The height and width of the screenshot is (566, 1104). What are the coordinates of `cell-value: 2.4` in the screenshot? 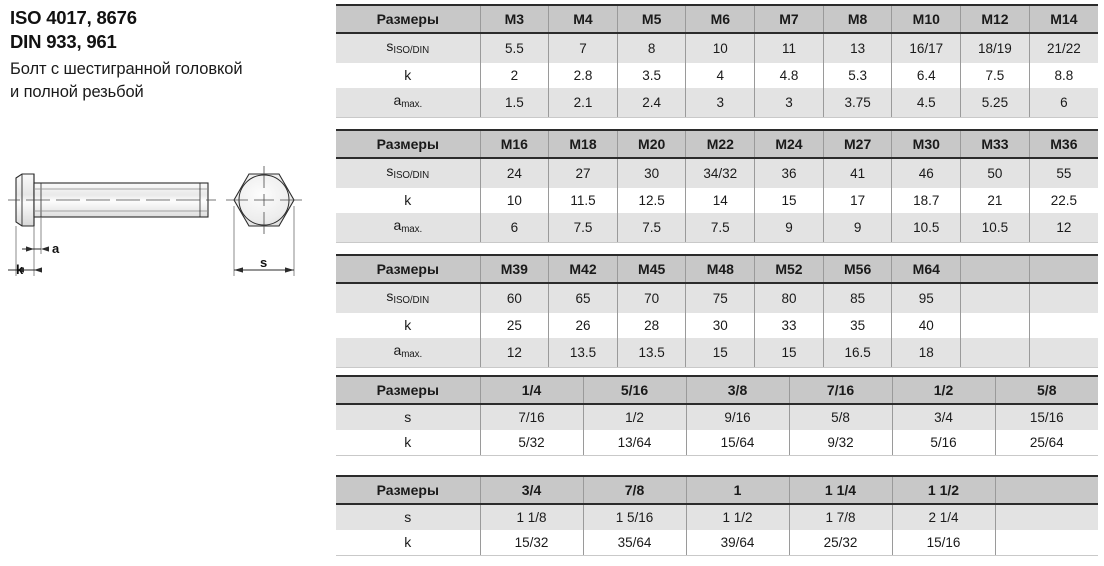 It's located at (651, 103).